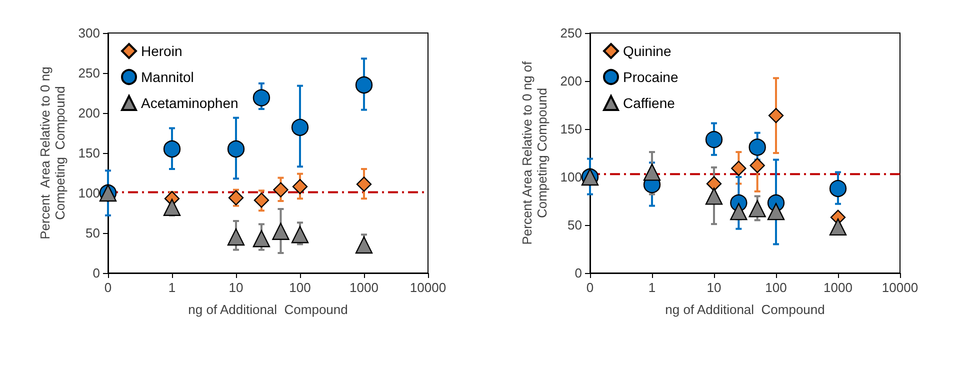  I want to click on legend-label: Quinine, so click(647, 51).